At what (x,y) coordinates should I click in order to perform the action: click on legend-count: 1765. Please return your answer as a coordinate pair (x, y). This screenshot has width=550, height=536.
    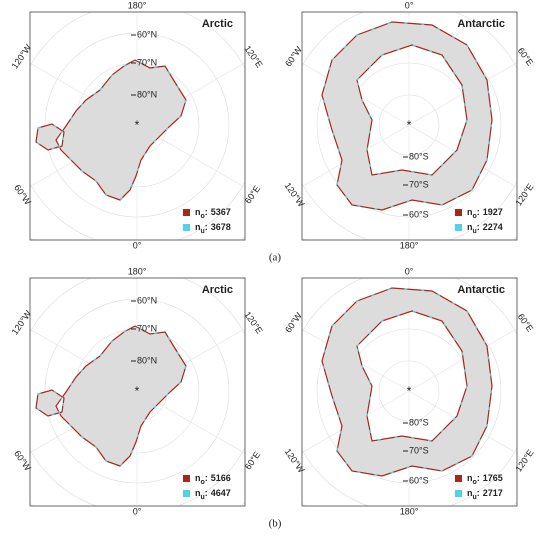
    Looking at the image, I should click on (493, 478).